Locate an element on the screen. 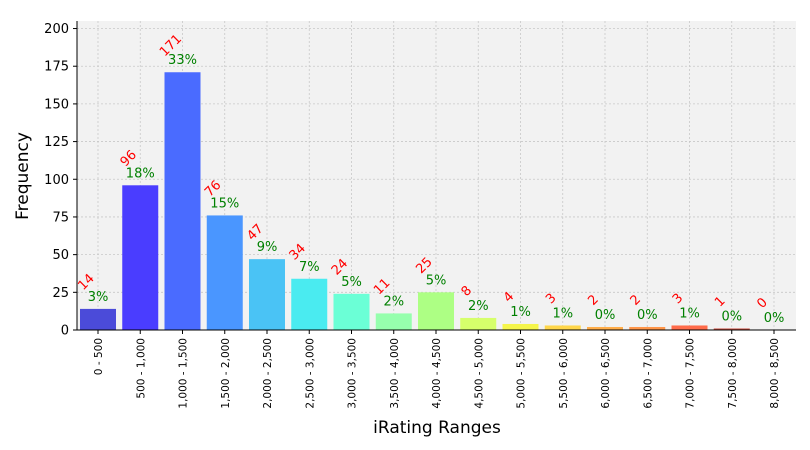 This screenshot has width=810, height=450. y-tick-label: 175 is located at coordinates (56, 67).